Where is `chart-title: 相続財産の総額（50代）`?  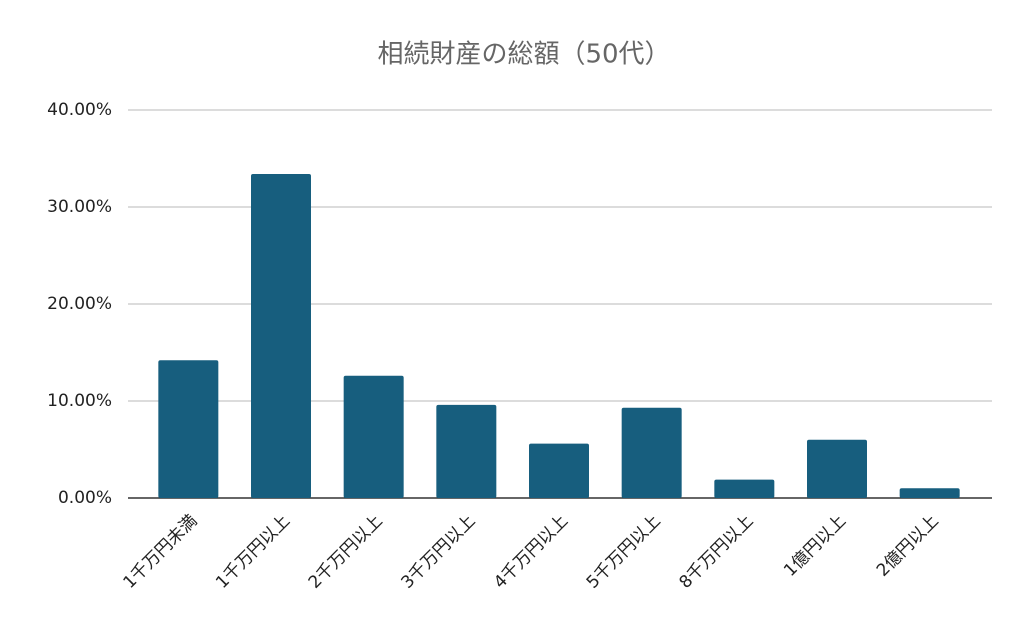
chart-title: 相続財産の総額（50代） is located at coordinates (523, 55).